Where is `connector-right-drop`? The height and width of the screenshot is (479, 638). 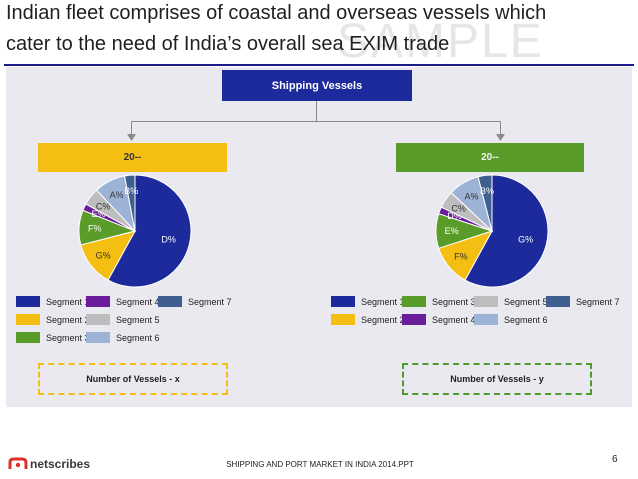
connector-right-drop is located at coordinates (500, 128).